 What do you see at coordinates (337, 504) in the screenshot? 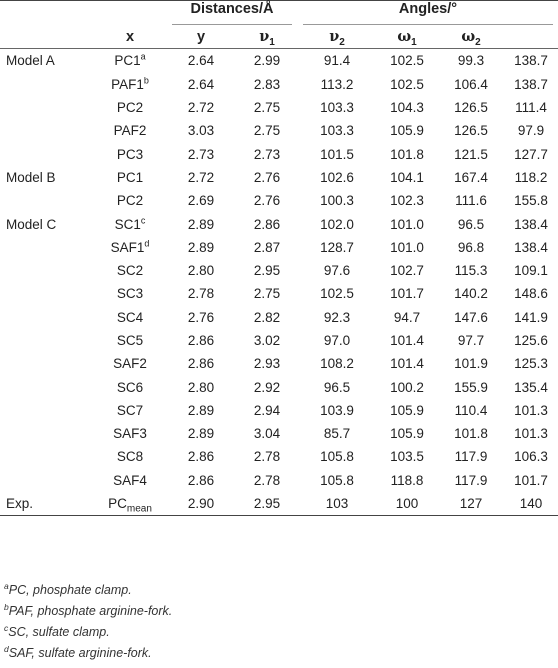
I see `table-cell: 103` at bounding box center [337, 504].